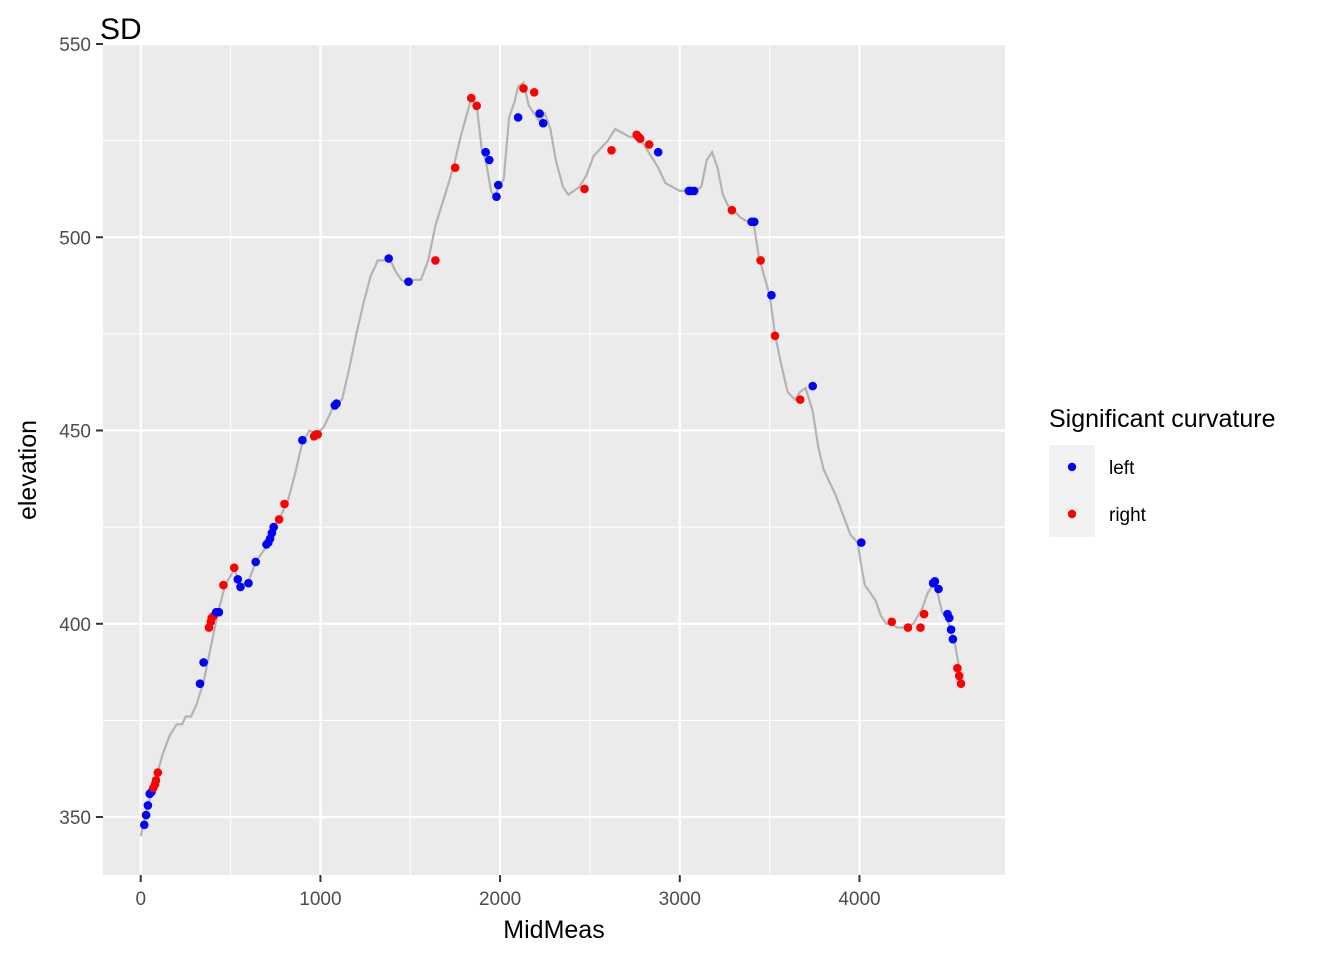  I want to click on x-axis-title: MidMeas, so click(553, 930).